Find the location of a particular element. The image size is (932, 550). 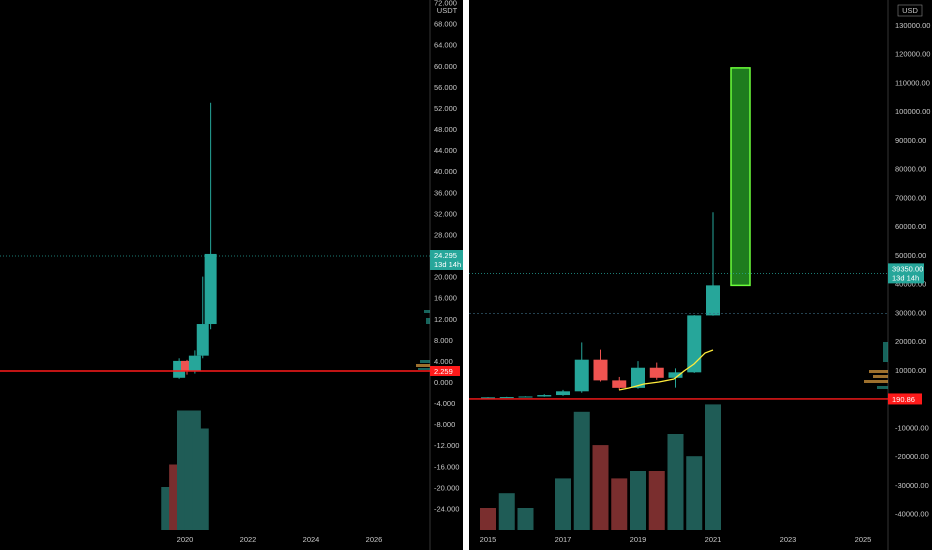

trend-curve is located at coordinates (666, 370).